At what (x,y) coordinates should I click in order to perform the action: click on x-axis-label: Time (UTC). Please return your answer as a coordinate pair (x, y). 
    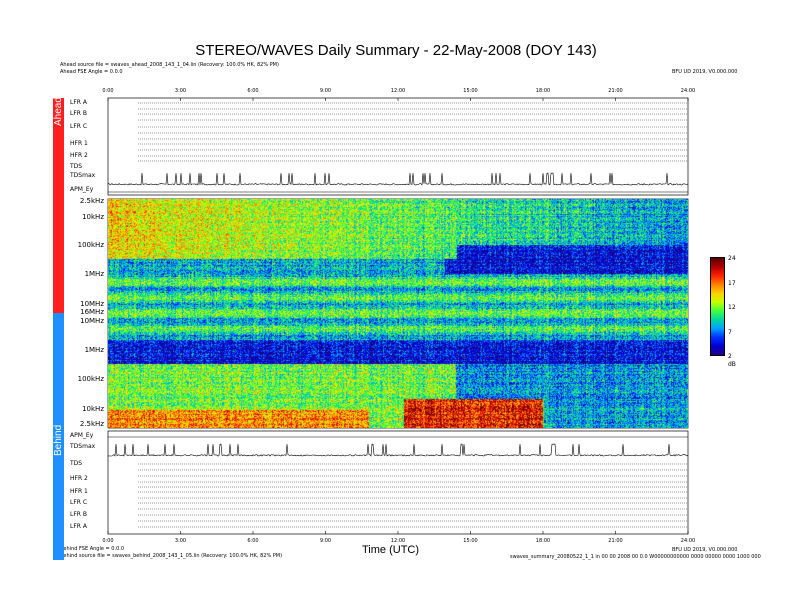
    Looking at the image, I should click on (391, 550).